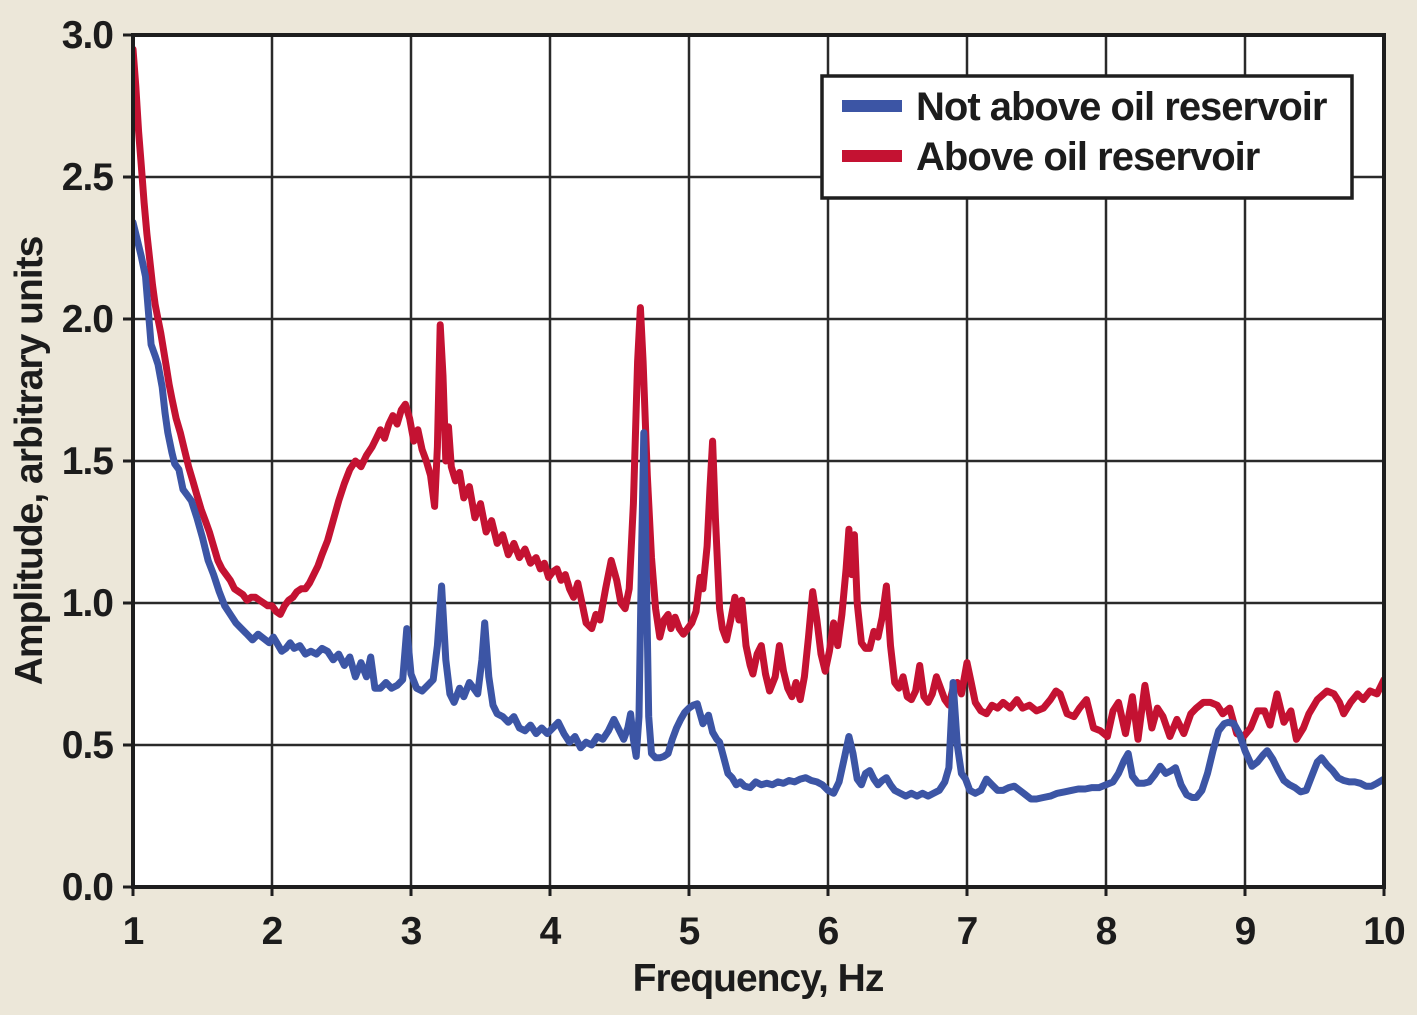  What do you see at coordinates (88, 887) in the screenshot?
I see `y-tick-label: 0.0` at bounding box center [88, 887].